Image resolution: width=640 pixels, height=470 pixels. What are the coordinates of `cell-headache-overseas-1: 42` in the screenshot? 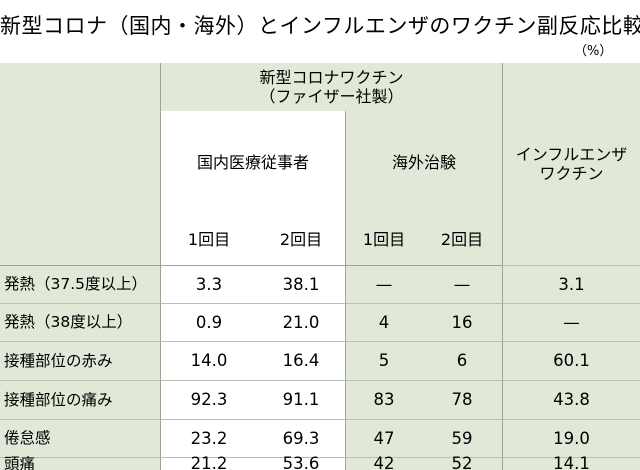 It's located at (383, 462).